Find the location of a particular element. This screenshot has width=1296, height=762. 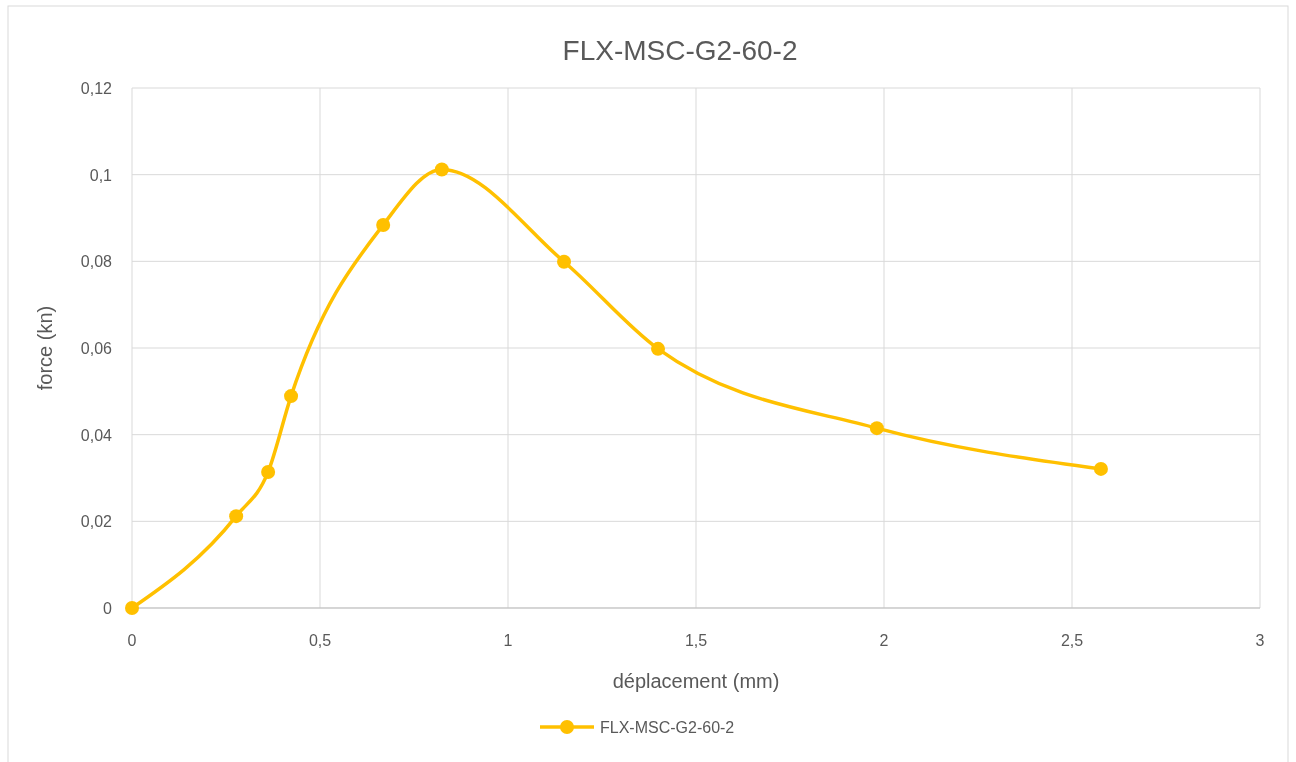

y-tick-label: 0,12 is located at coordinates (96, 88).